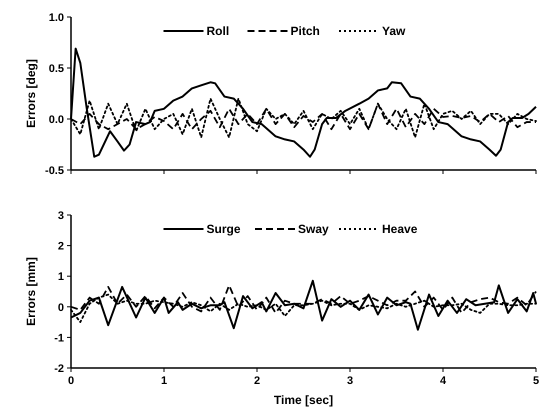  Describe the element at coordinates (56, 120) in the screenshot. I see `y-tick-label: 0.0` at that location.